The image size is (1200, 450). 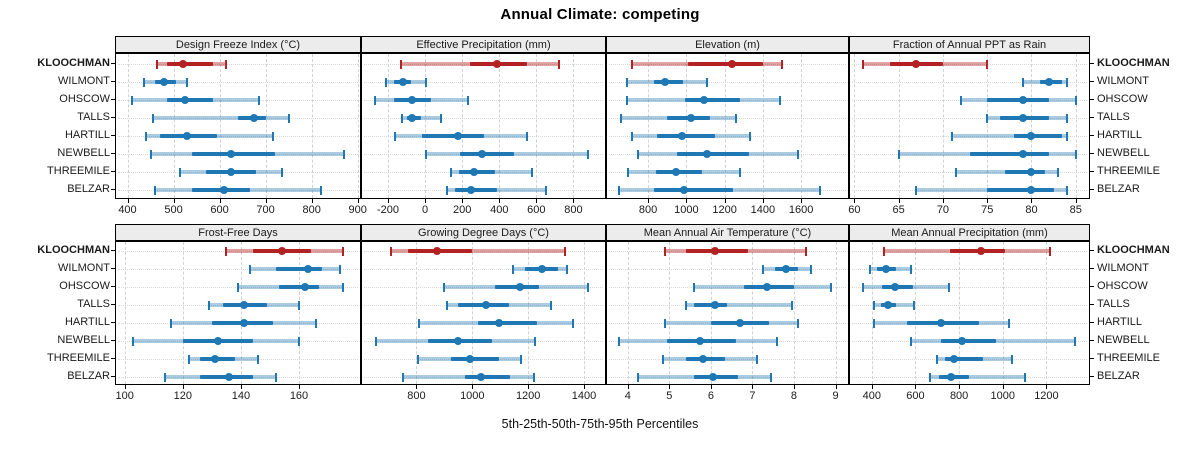 What do you see at coordinates (241, 396) in the screenshot?
I see `axis-tick-label: 140` at bounding box center [241, 396].